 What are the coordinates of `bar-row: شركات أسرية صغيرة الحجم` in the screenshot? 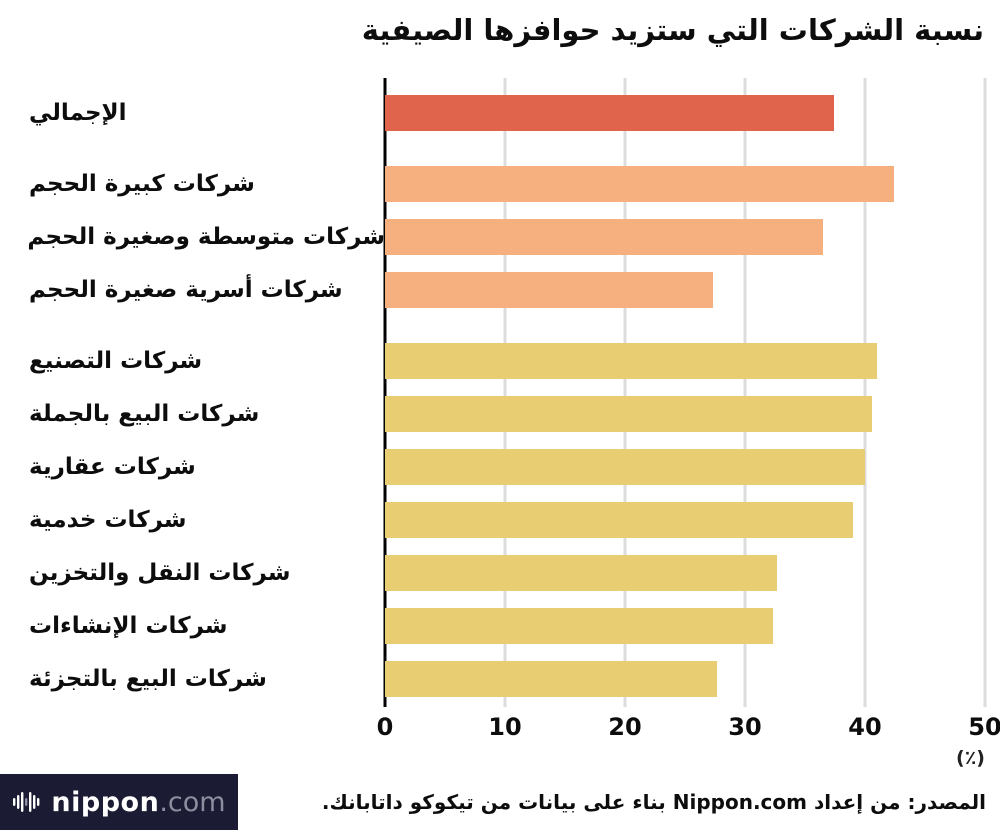 It's located at (500, 289).